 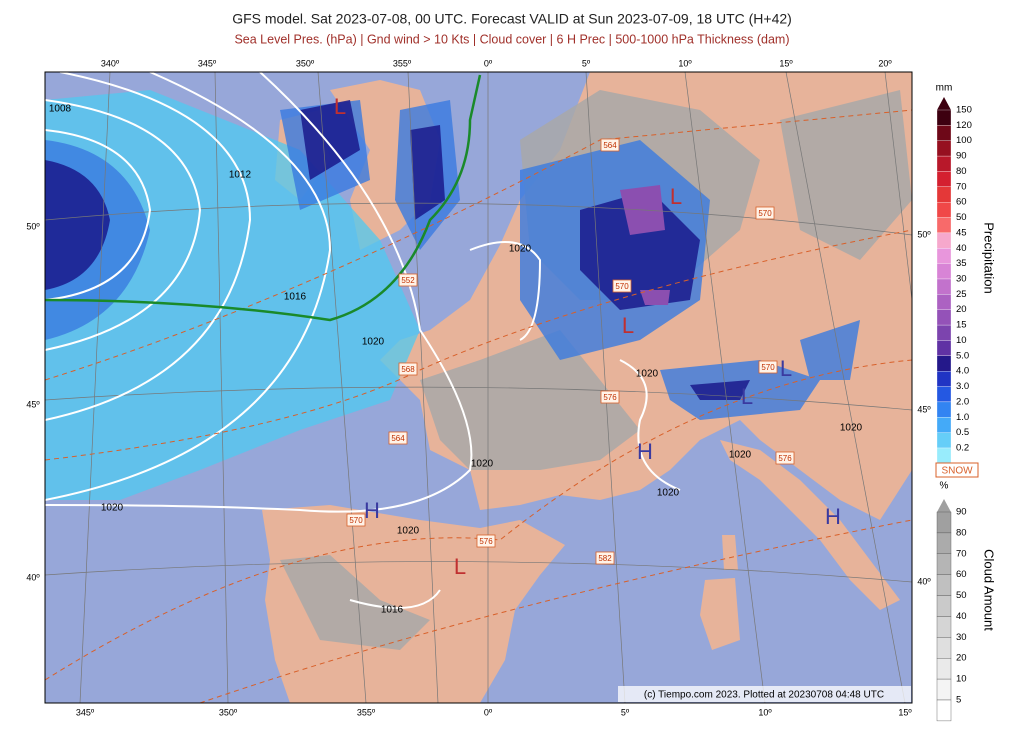 What do you see at coordinates (961, 171) in the screenshot?
I see `precip-label: 80` at bounding box center [961, 171].